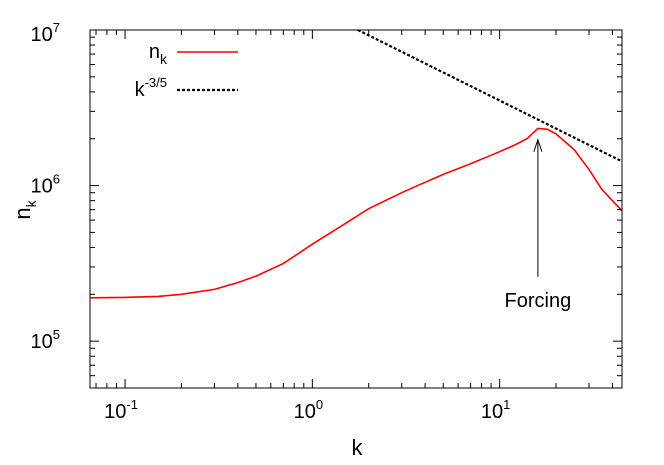  I want to click on y-axis-label: nk, so click(24, 209).